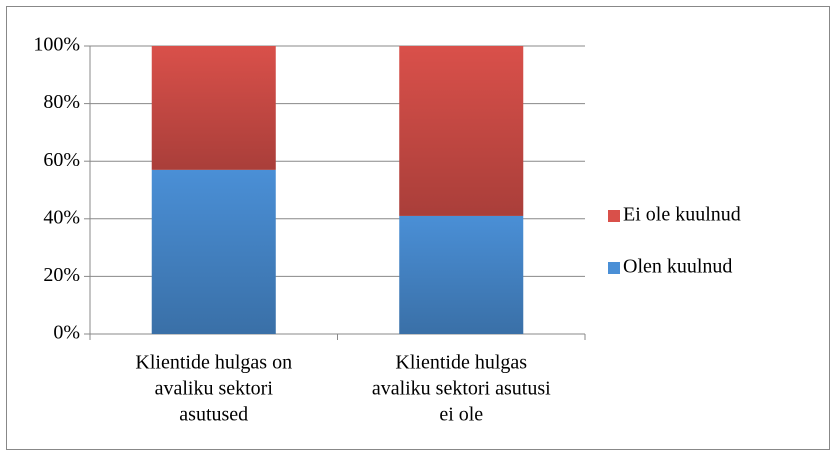 The height and width of the screenshot is (456, 836). Describe the element at coordinates (461, 389) in the screenshot. I see `x-tick-label: avaliku sektori asutusi` at that location.